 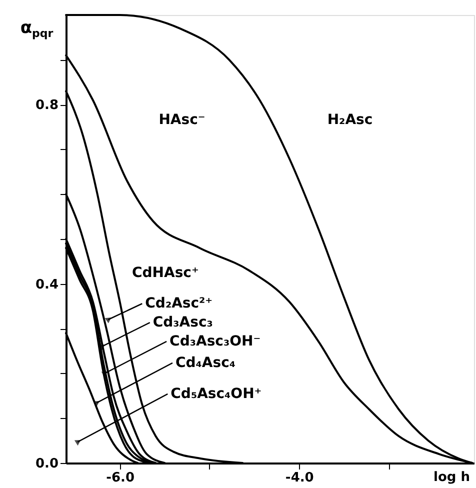 What do you see at coordinates (205, 362) in the screenshot?
I see `annotation: Cd₄Asc₄` at bounding box center [205, 362].